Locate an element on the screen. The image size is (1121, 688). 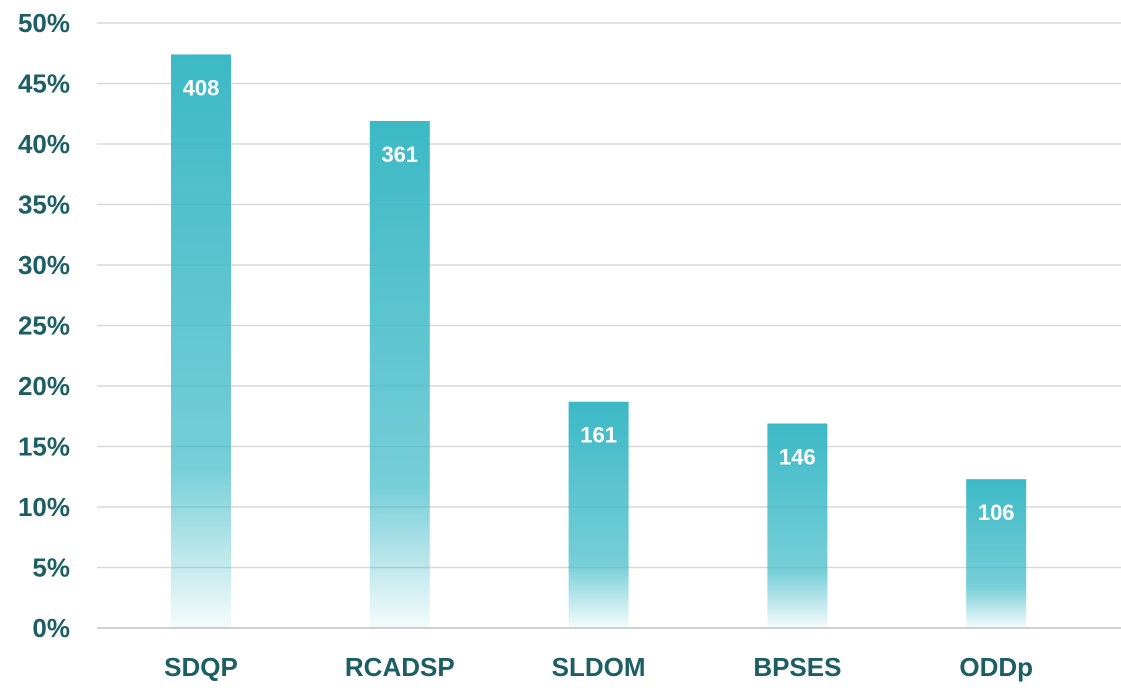
y-tick-label: 50% is located at coordinates (44, 23).